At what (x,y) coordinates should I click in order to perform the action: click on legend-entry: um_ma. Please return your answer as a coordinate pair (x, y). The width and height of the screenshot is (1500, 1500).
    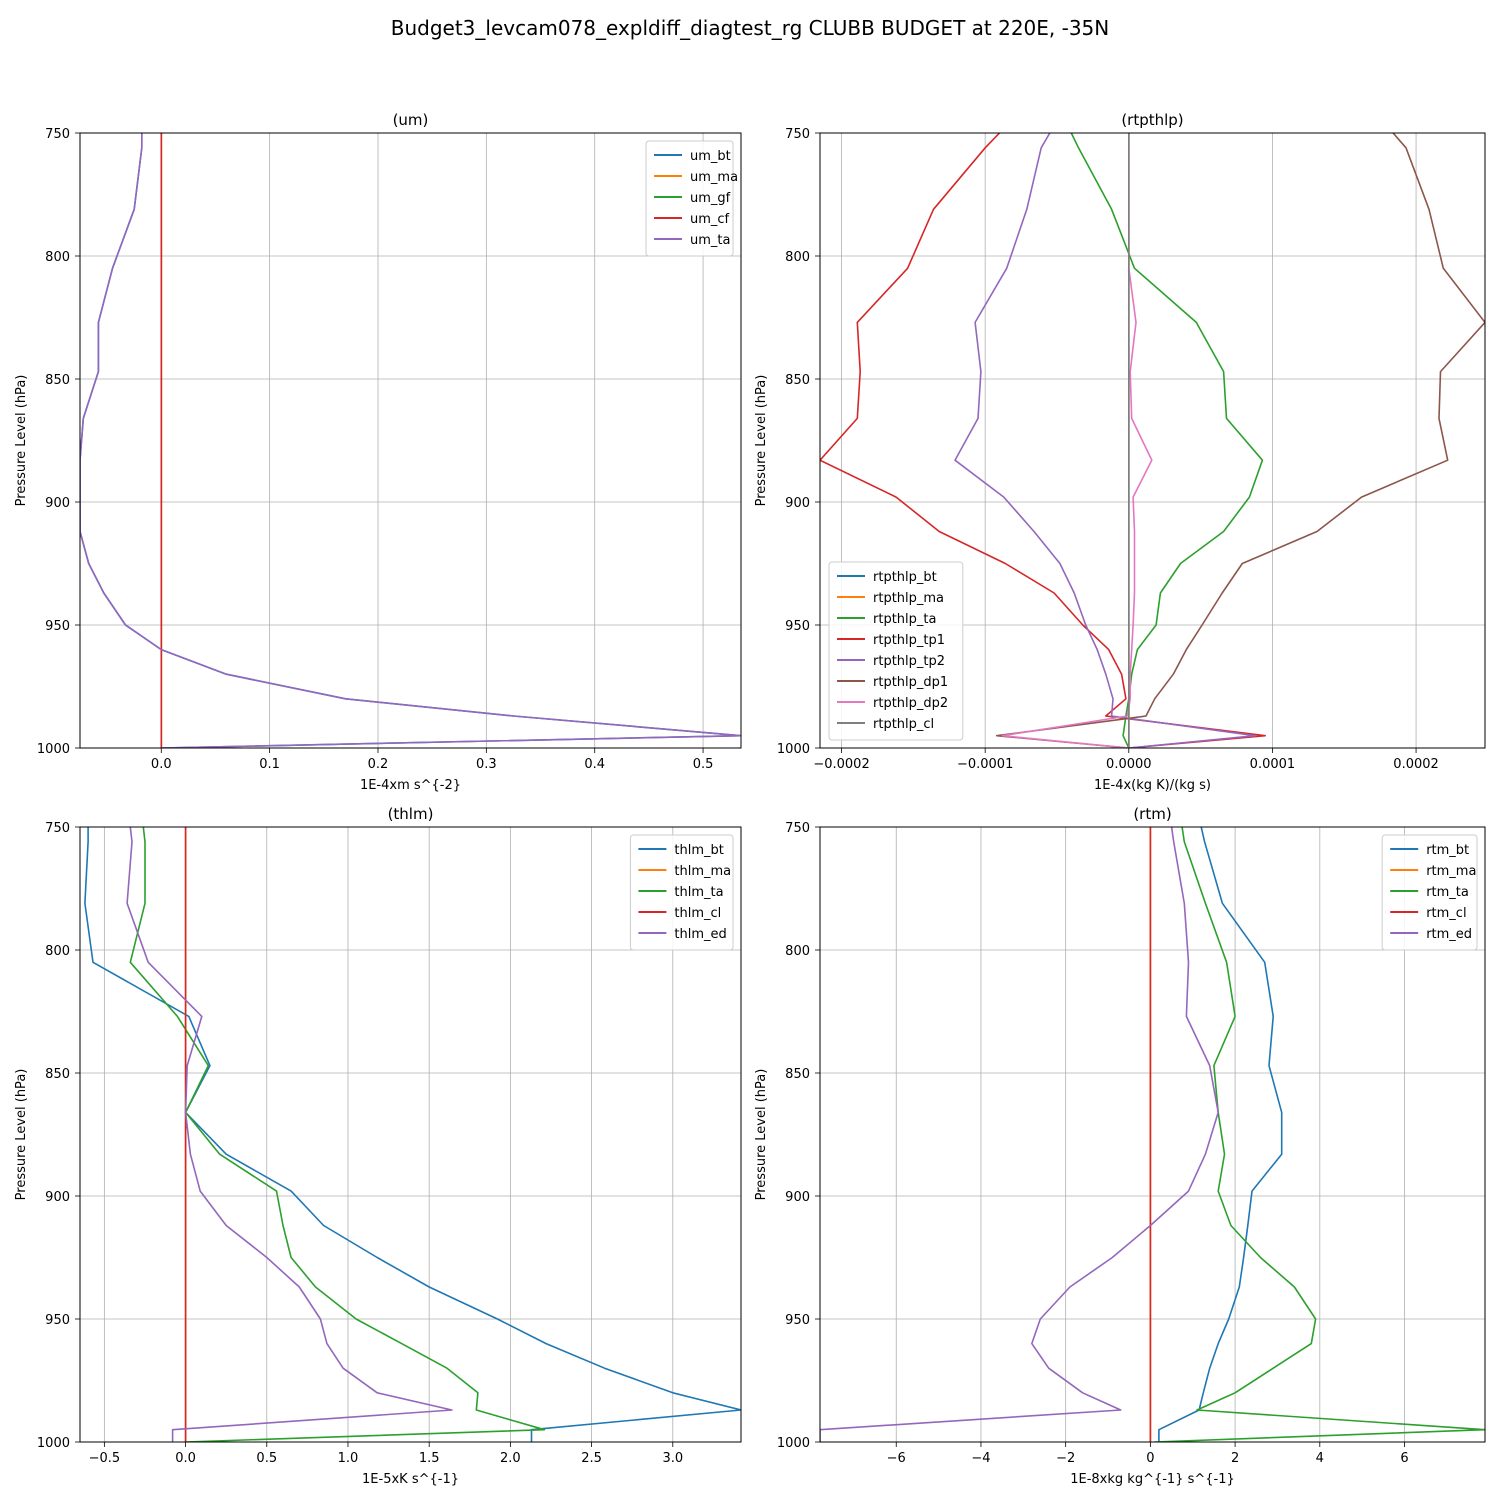
    Looking at the image, I should click on (714, 177).